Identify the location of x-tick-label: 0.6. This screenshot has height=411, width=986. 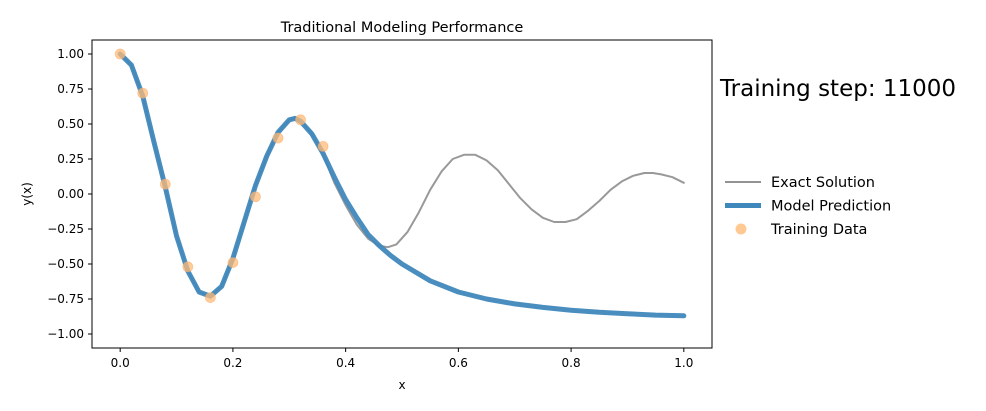
(458, 363).